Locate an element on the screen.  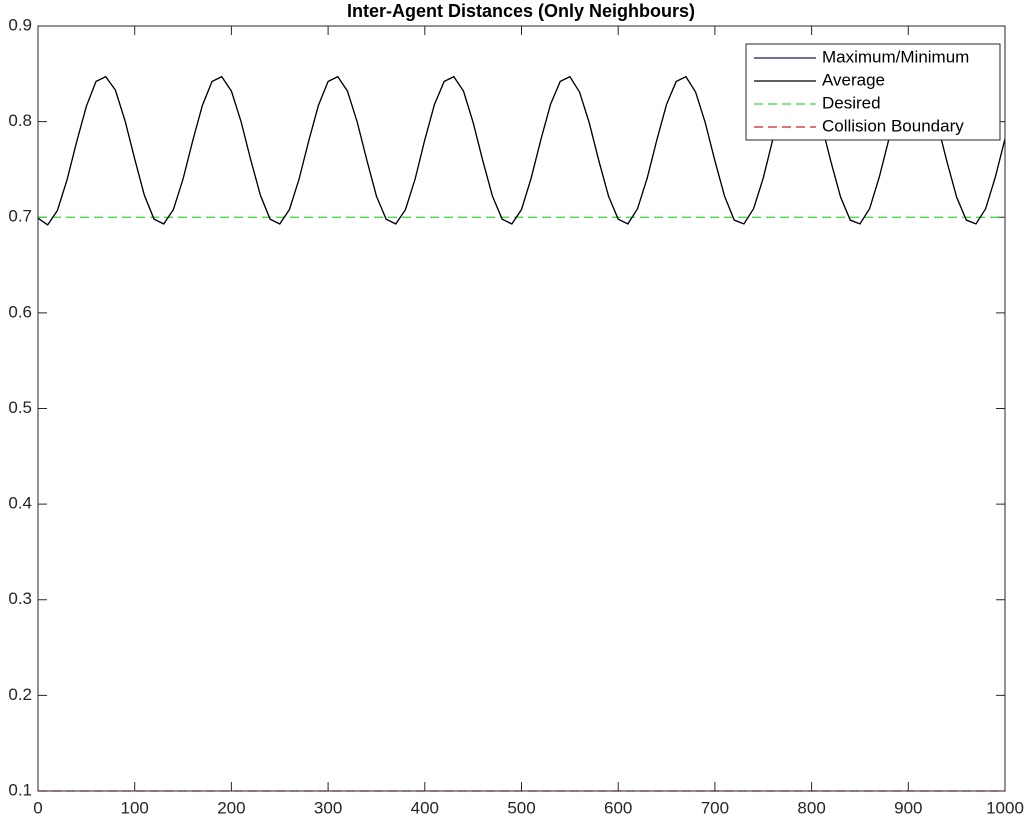
y-tick-label: 0.2 is located at coordinates (20, 694).